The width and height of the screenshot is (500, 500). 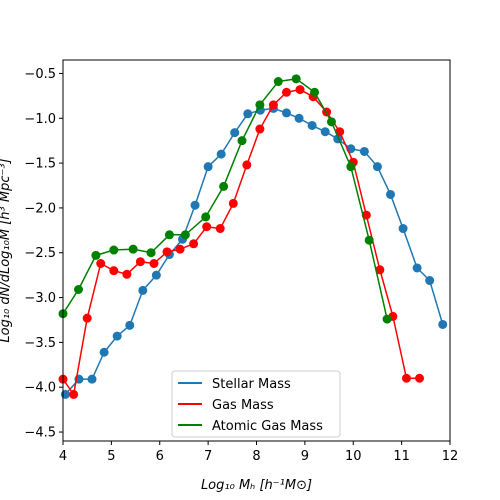 I want to click on legend: Stellar Mass Gas Mass Atomic Gas Mass, so click(x=256, y=404).